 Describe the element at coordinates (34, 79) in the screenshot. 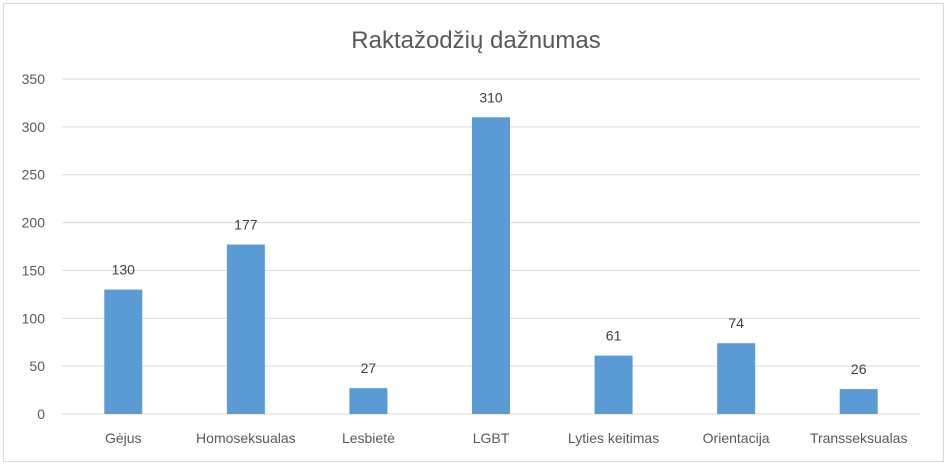

I see `y-tick-label: 350` at that location.